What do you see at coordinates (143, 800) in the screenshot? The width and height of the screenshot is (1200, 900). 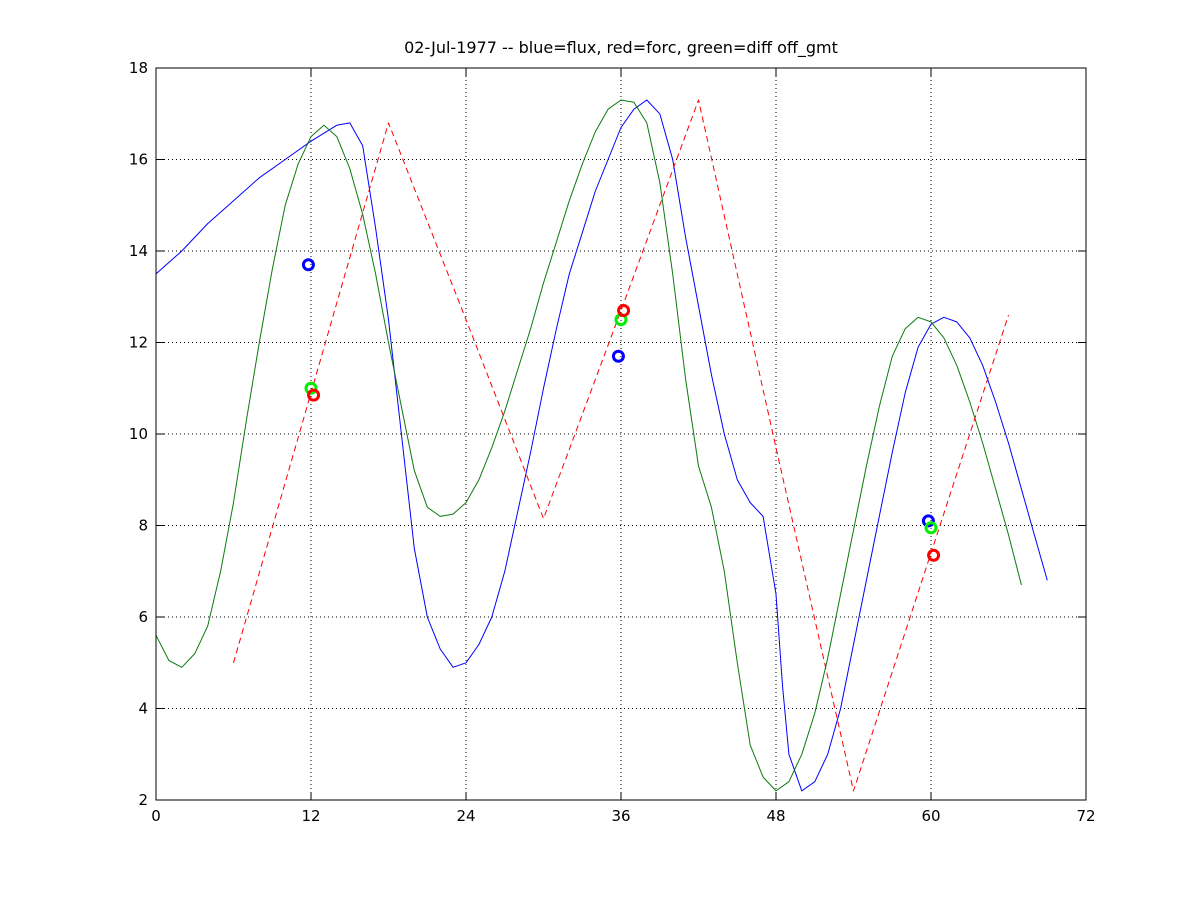 I see `y-tick-label: 2` at bounding box center [143, 800].